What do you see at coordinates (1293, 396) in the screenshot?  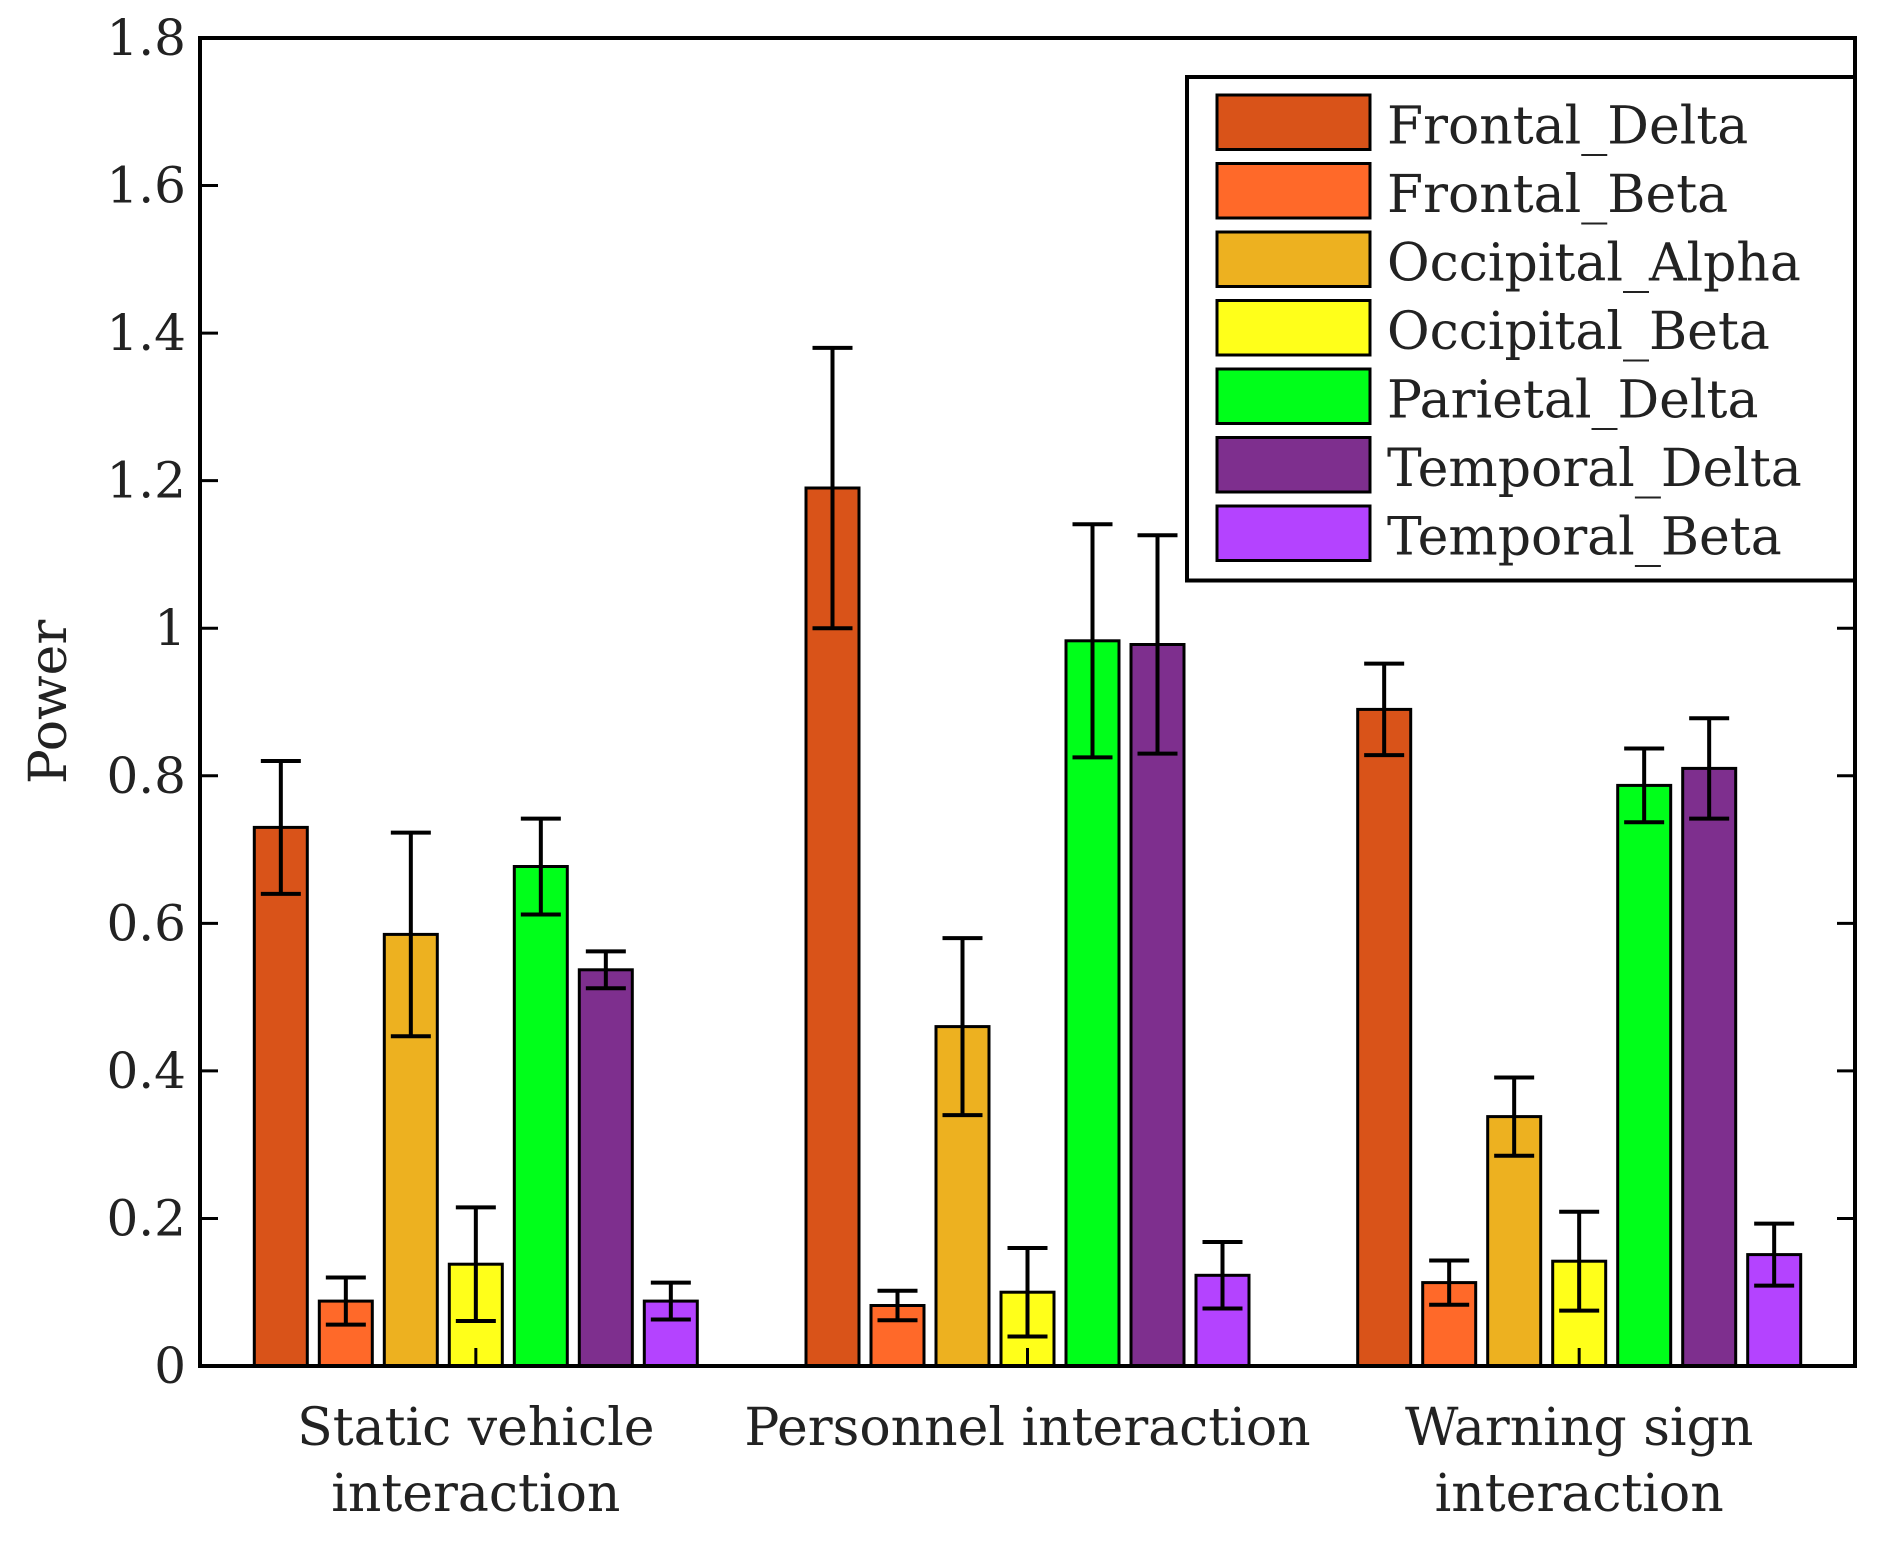 I see `legend-swatch-parietal-delta` at bounding box center [1293, 396].